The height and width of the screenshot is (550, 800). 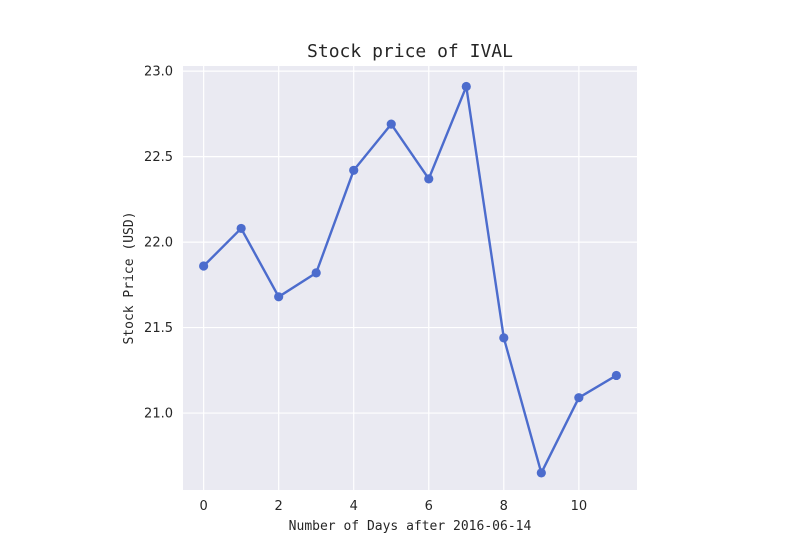 What do you see at coordinates (158, 414) in the screenshot?
I see `y-tick-label: 21.0` at bounding box center [158, 414].